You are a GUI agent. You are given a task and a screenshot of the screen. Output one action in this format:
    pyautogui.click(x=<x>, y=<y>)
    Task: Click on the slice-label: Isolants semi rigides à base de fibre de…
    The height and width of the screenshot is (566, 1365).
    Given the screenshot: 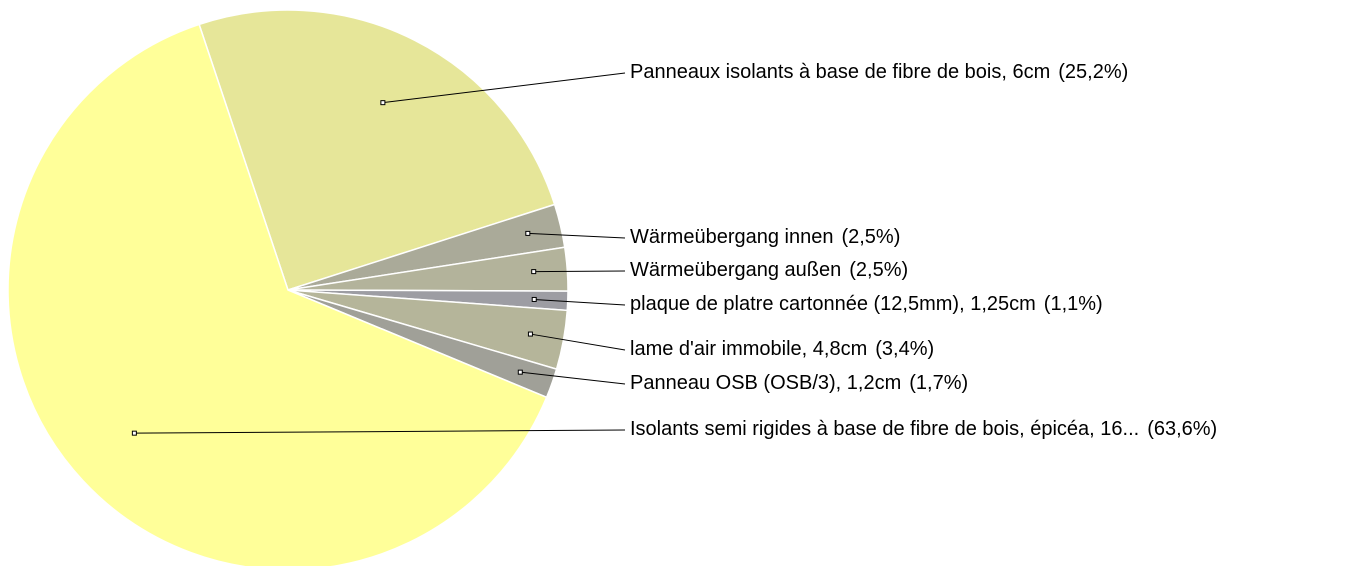 What is the action you would take?
    pyautogui.click(x=923, y=429)
    